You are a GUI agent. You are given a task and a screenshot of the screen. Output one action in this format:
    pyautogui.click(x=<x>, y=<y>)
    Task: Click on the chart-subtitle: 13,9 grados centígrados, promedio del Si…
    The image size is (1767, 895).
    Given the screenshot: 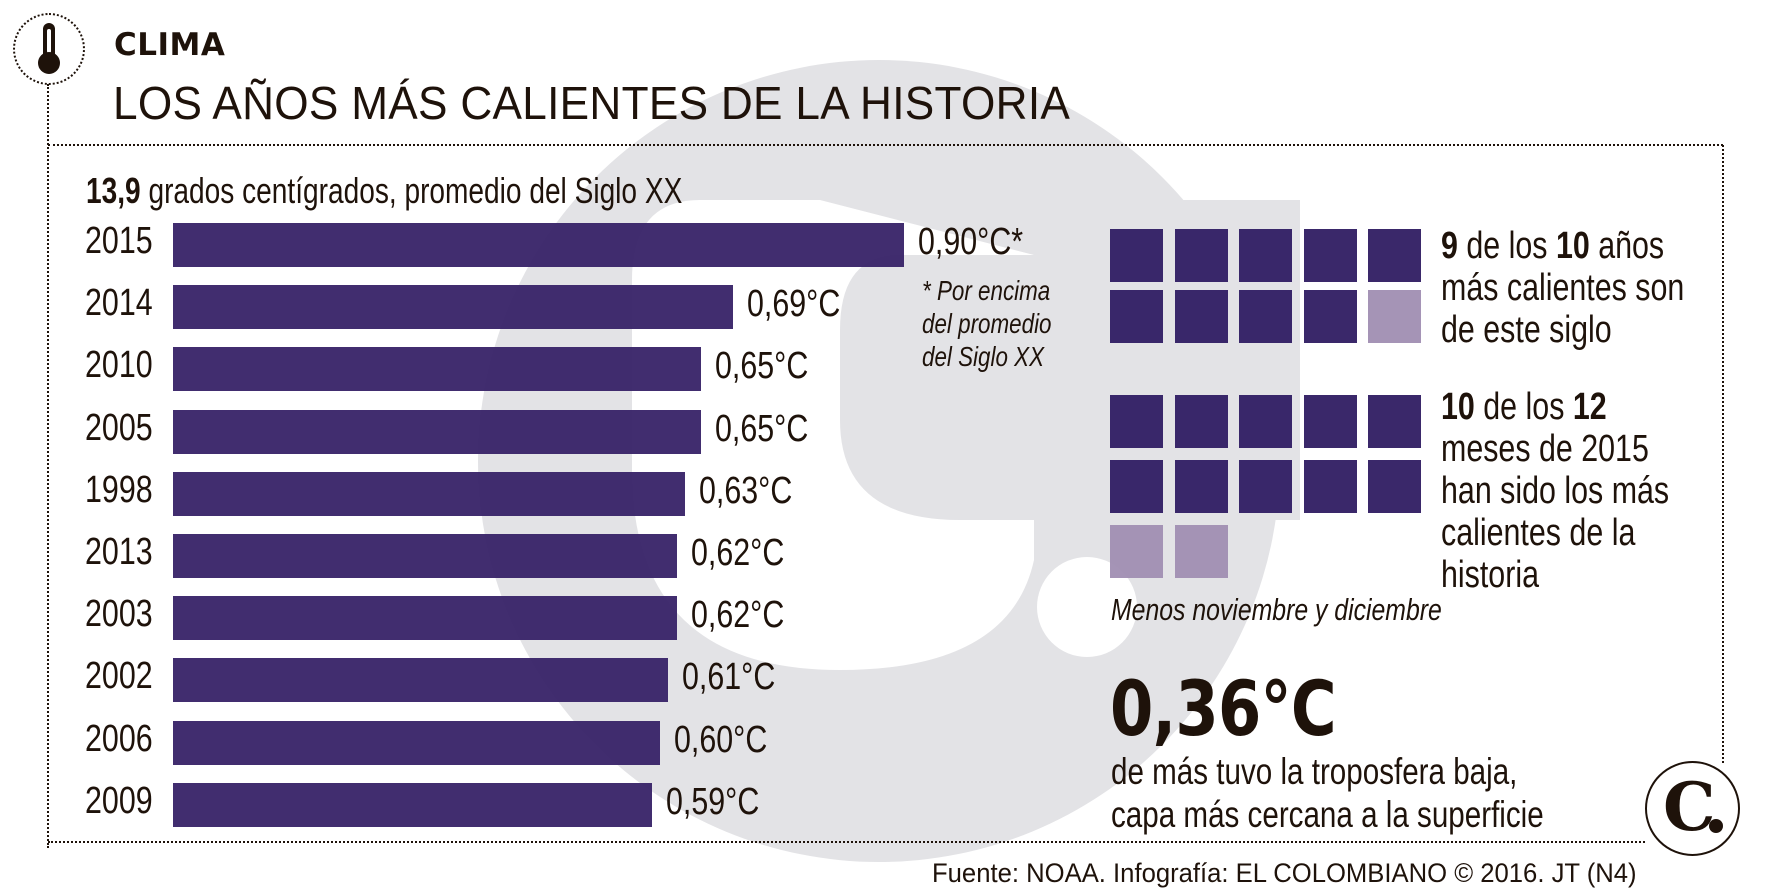 What is the action you would take?
    pyautogui.click(x=468, y=191)
    